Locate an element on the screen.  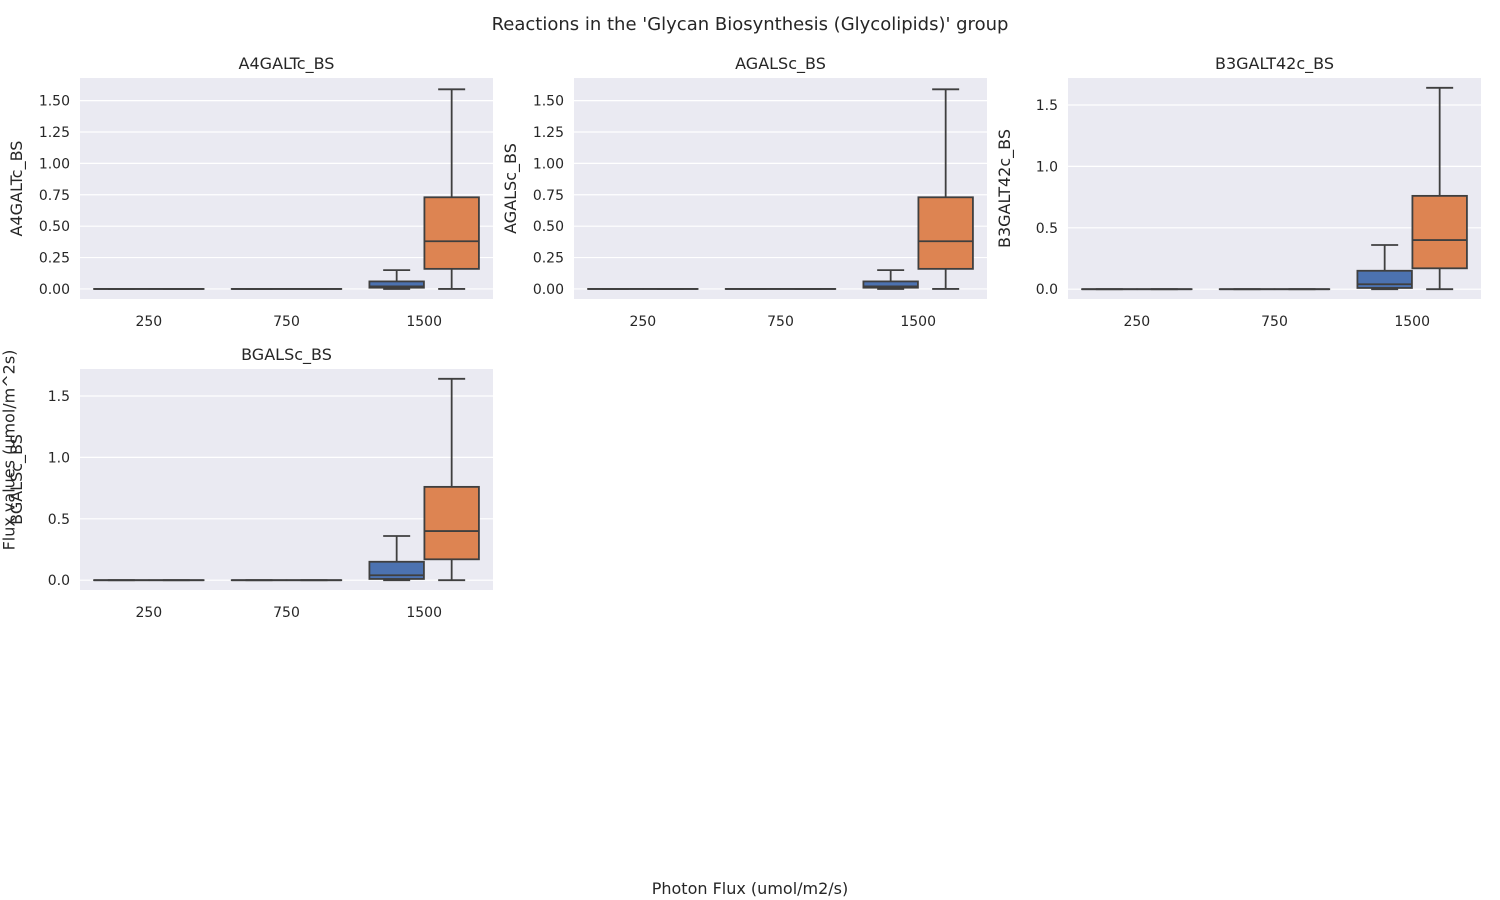
y-axis-label: B3GALT42c_BS is located at coordinates (1005, 188).